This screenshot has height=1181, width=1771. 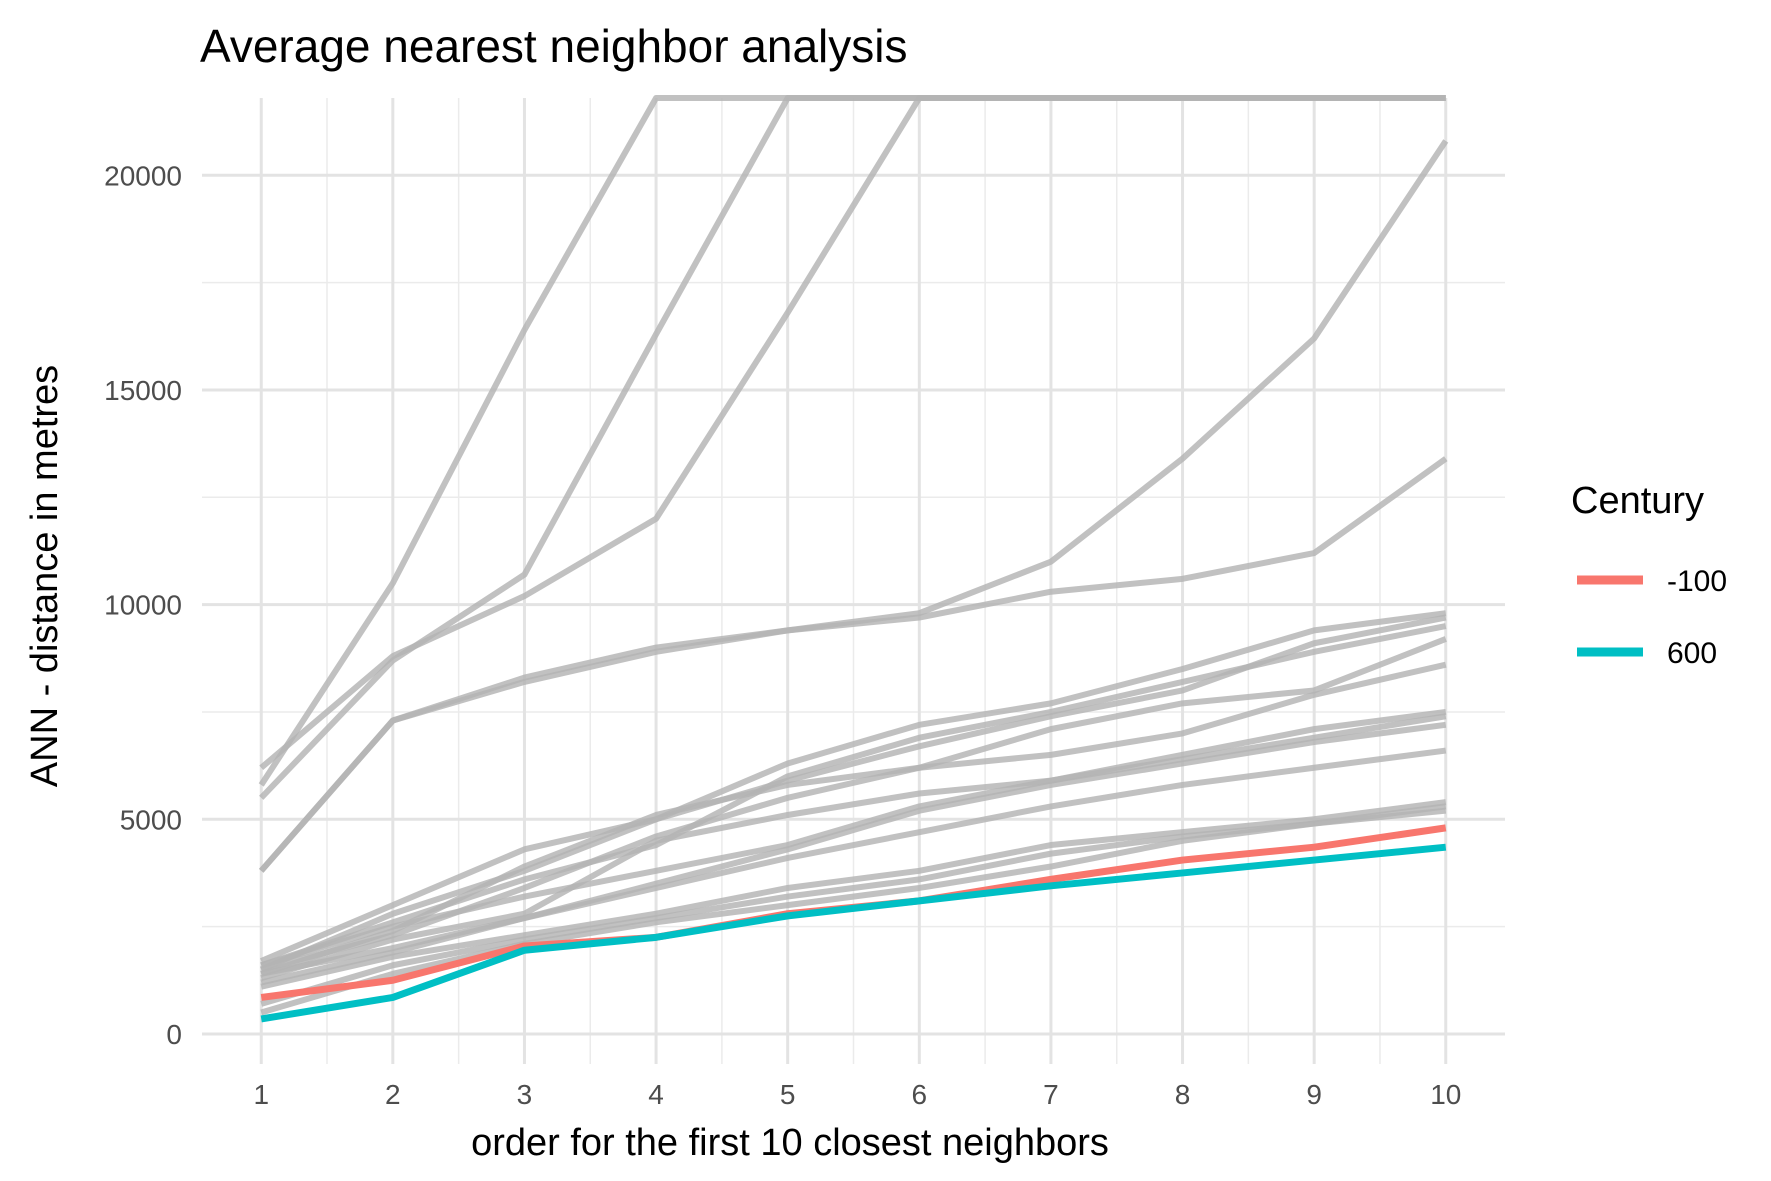 What do you see at coordinates (45, 576) in the screenshot?
I see `y-axis-title: ANN - distance in metres` at bounding box center [45, 576].